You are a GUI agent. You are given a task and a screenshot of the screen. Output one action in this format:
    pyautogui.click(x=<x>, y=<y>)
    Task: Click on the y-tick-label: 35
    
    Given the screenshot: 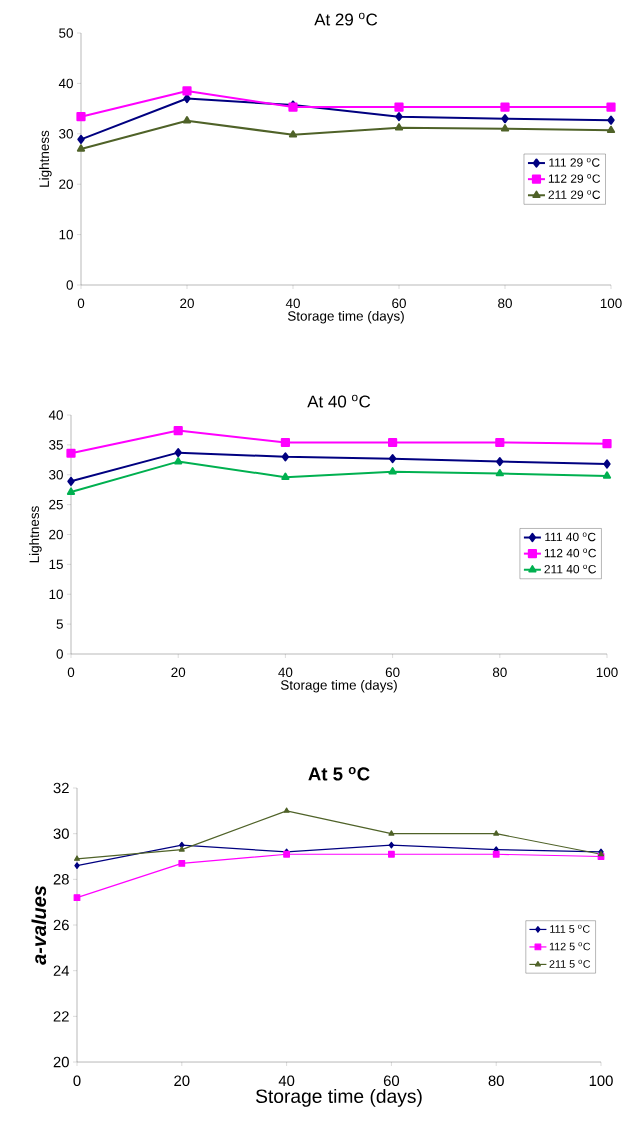 What is the action you would take?
    pyautogui.click(x=56, y=445)
    